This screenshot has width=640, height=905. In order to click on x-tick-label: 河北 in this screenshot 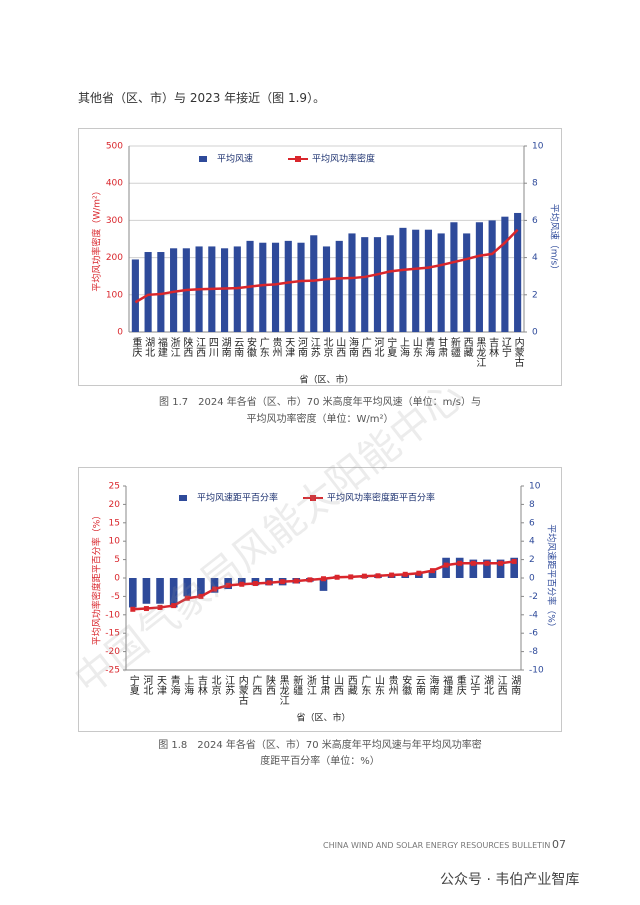, I will do `click(378, 347)`.